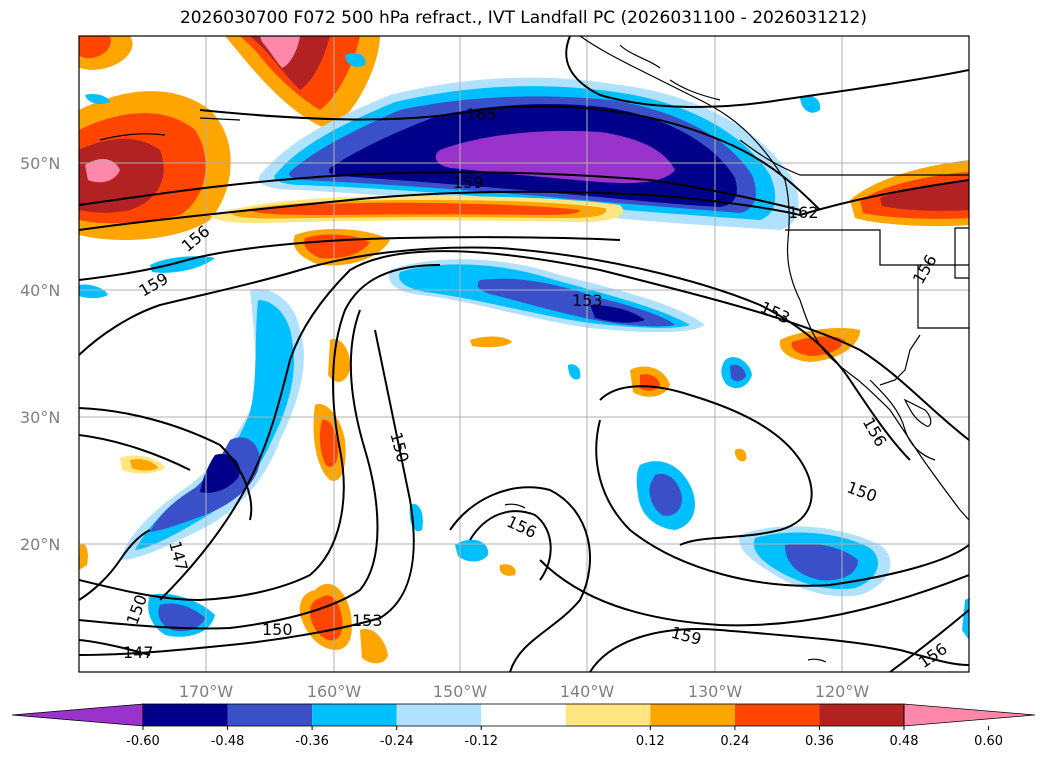  Describe the element at coordinates (842, 691) in the screenshot. I see `lon-label: 120°W` at that location.